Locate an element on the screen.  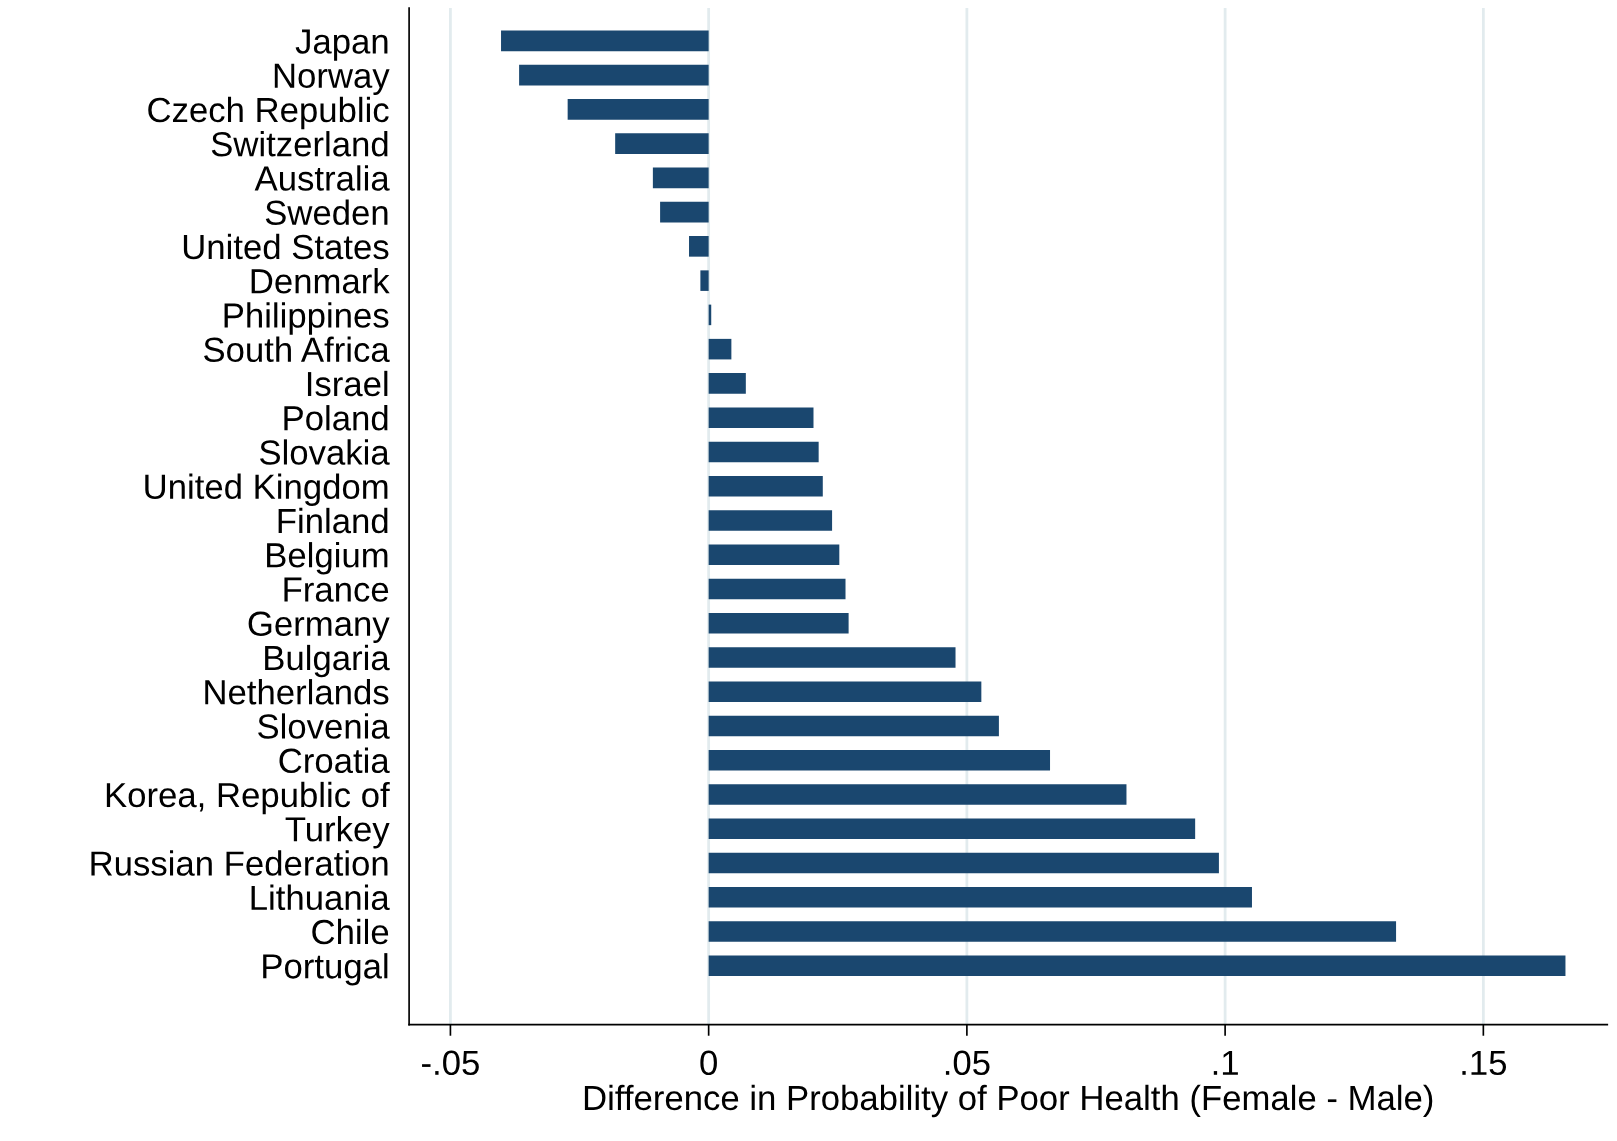
y-tick-label: Israel is located at coordinates (347, 383).